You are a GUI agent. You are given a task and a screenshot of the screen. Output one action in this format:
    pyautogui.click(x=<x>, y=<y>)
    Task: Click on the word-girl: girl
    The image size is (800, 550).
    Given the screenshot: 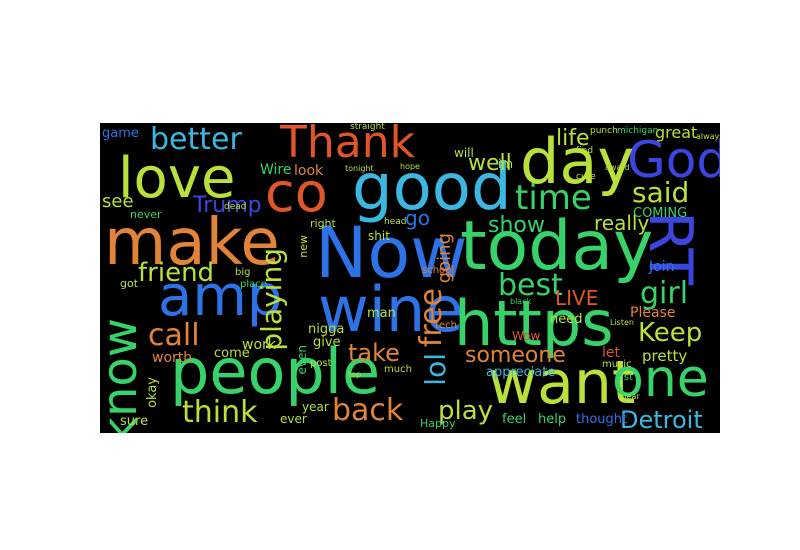 What is the action you would take?
    pyautogui.click(x=664, y=293)
    